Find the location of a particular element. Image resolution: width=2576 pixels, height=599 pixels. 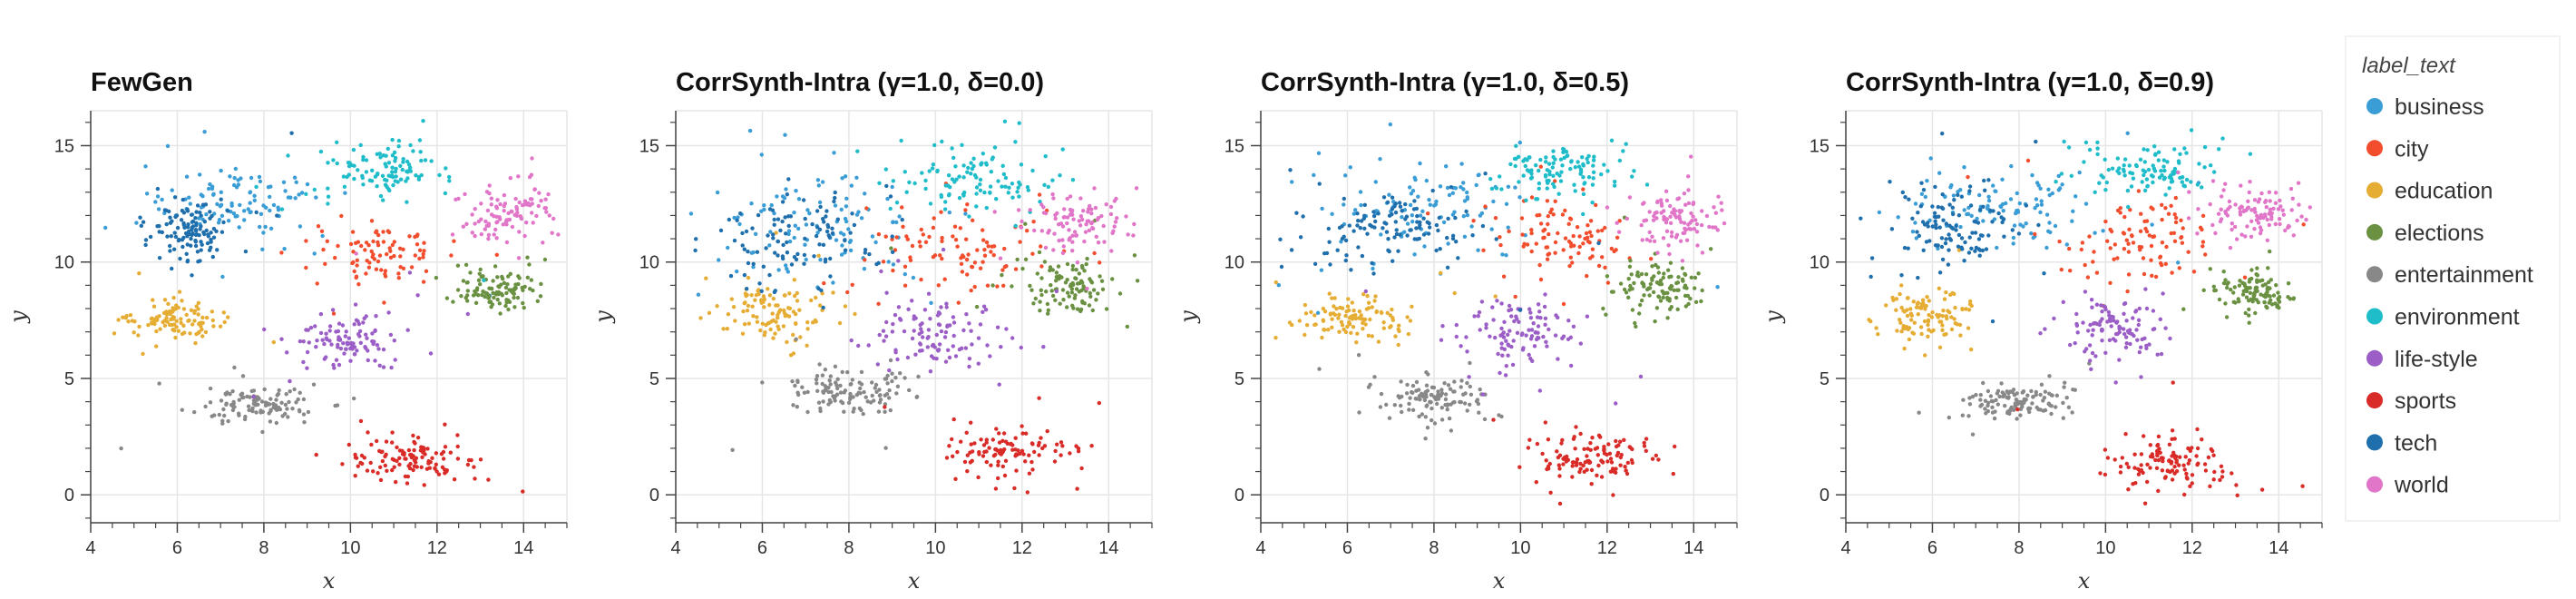

x-tick-label: 12 is located at coordinates (2192, 548).